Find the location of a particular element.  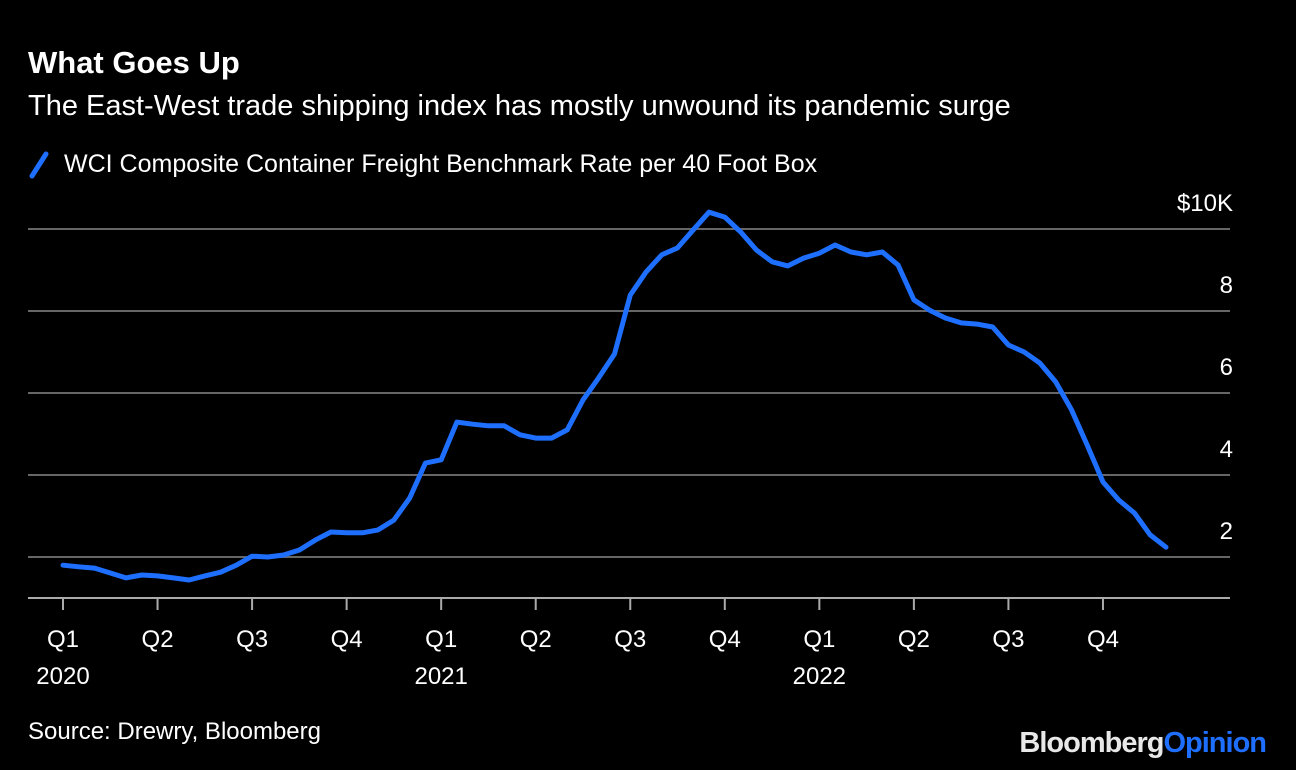

chart-title: What Goes Up is located at coordinates (134, 62).